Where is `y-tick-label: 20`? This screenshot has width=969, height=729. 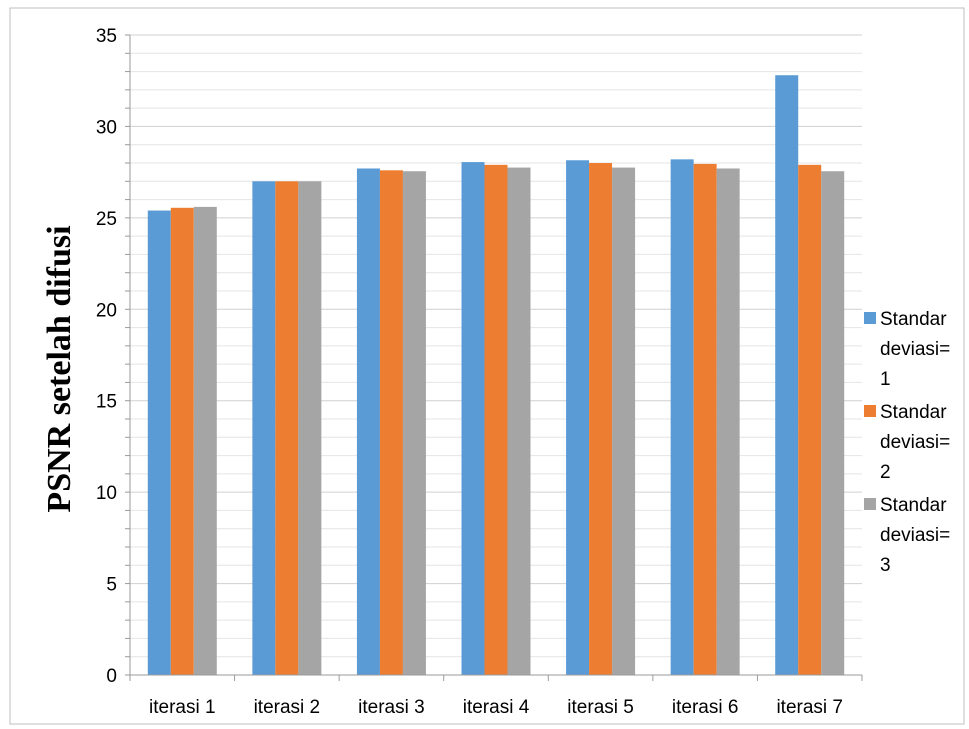 y-tick-label: 20 is located at coordinates (106, 310).